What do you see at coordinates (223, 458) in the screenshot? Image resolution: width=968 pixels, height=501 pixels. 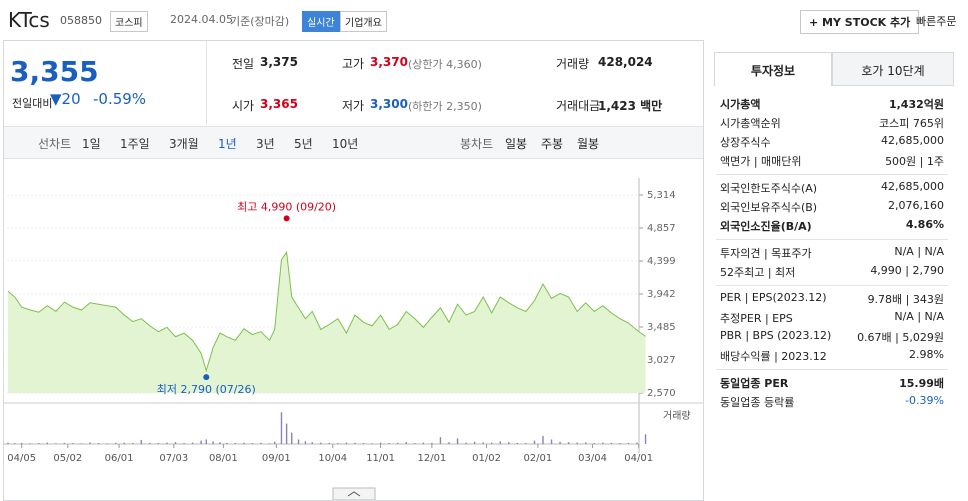 I see `x-tick-label: 08/01` at bounding box center [223, 458].